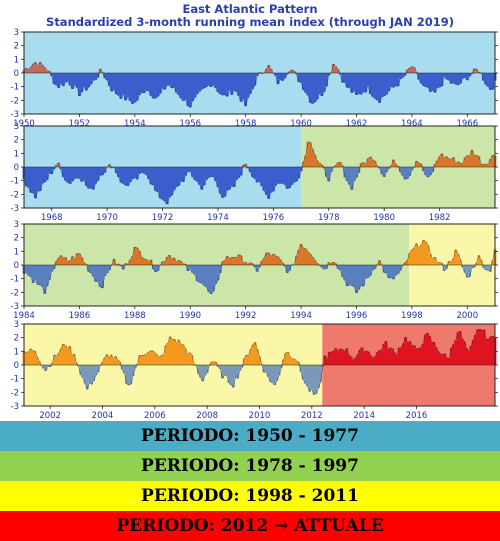 The height and width of the screenshot is (541, 500). What do you see at coordinates (16, 266) in the screenshot?
I see `y-tick-label: 0` at bounding box center [16, 266].